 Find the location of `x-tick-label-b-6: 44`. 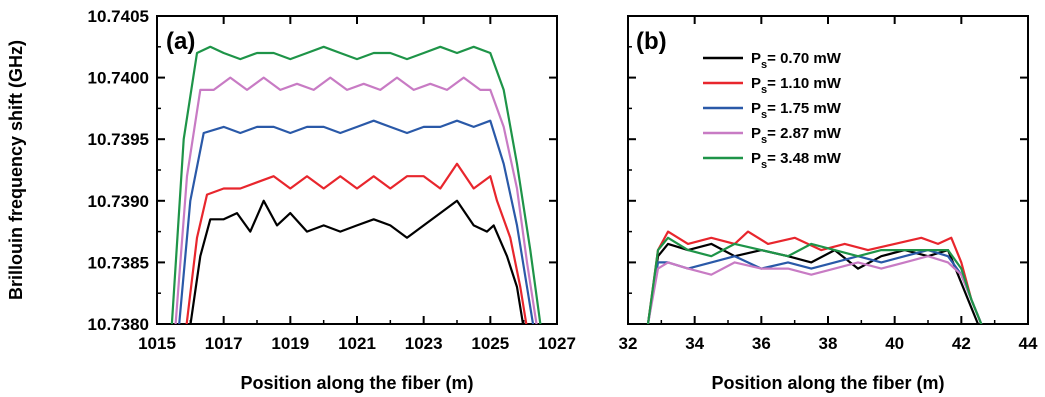

x-tick-label-b-6: 44 is located at coordinates (1028, 343).